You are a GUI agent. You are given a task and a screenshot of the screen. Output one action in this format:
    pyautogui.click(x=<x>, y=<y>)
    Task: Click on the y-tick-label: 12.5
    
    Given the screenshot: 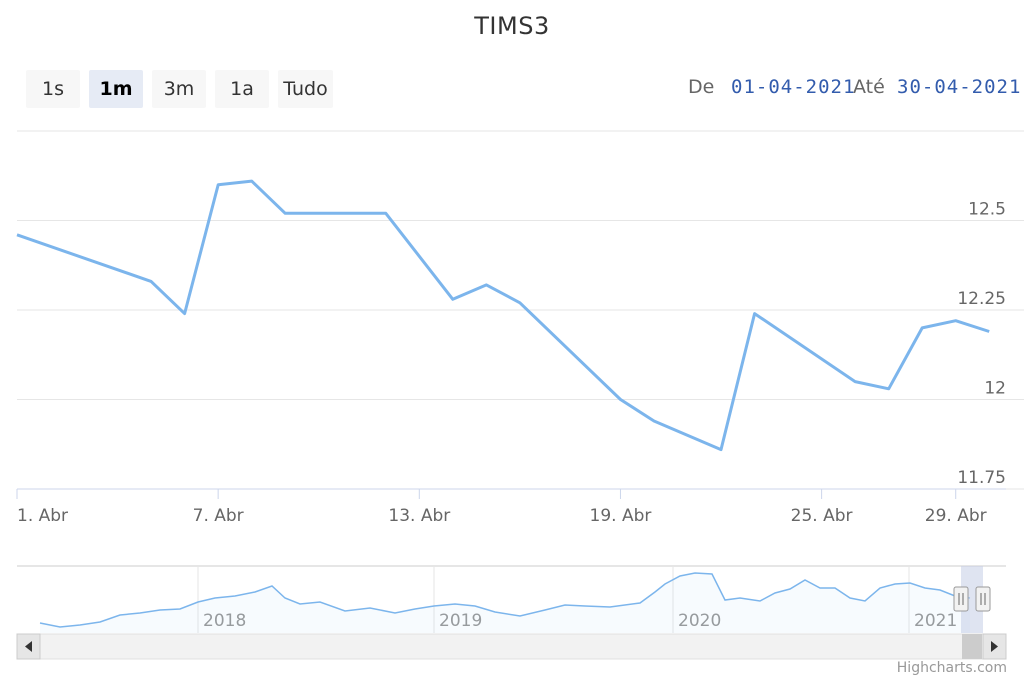 What is the action you would take?
    pyautogui.click(x=987, y=210)
    